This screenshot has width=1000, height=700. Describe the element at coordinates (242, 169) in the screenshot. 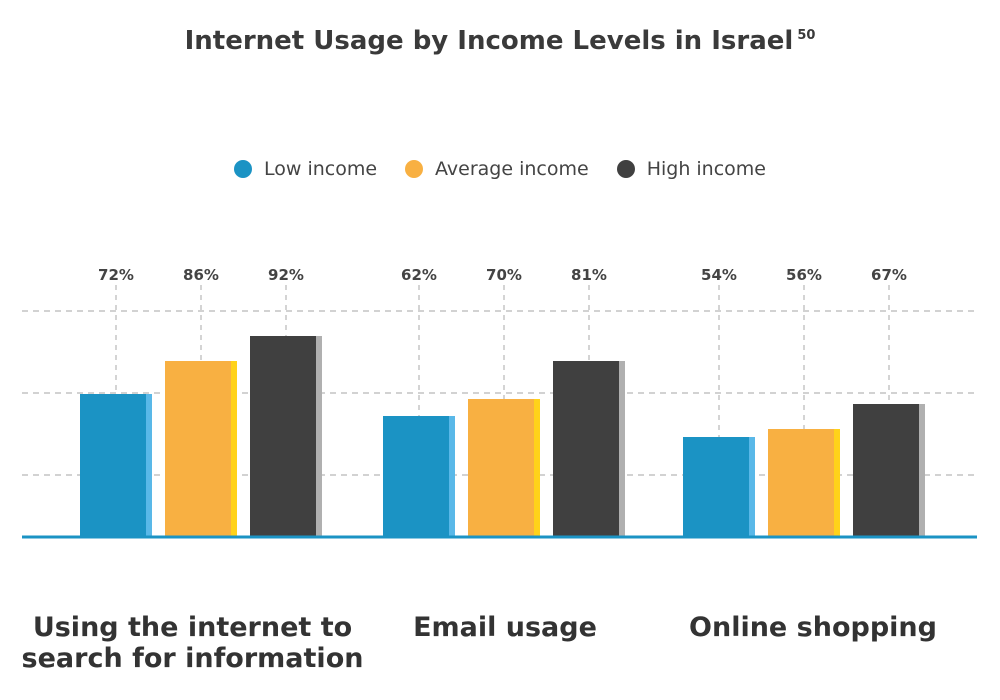

I see `legend-dot-low-income` at that location.